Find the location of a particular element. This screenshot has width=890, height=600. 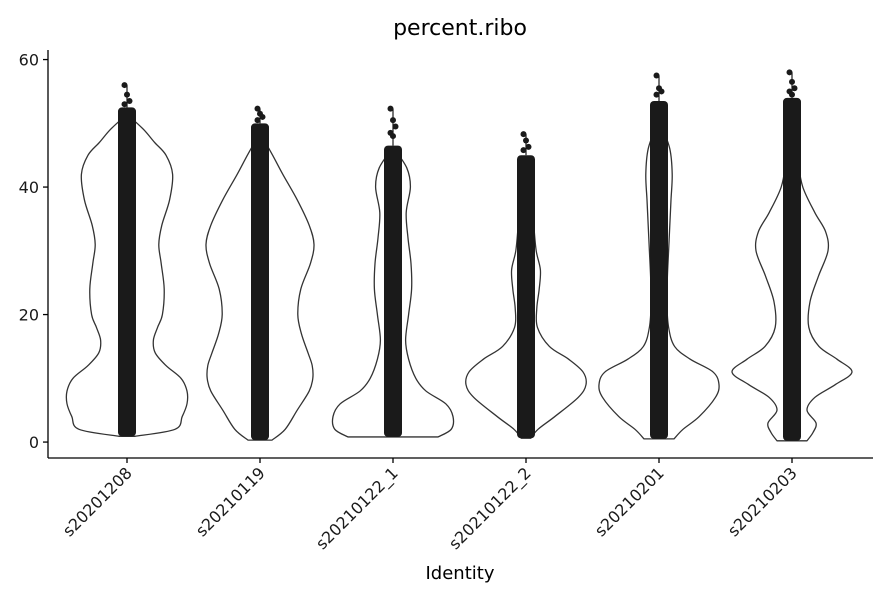

y-tick-label: 20 is located at coordinates (29, 315).